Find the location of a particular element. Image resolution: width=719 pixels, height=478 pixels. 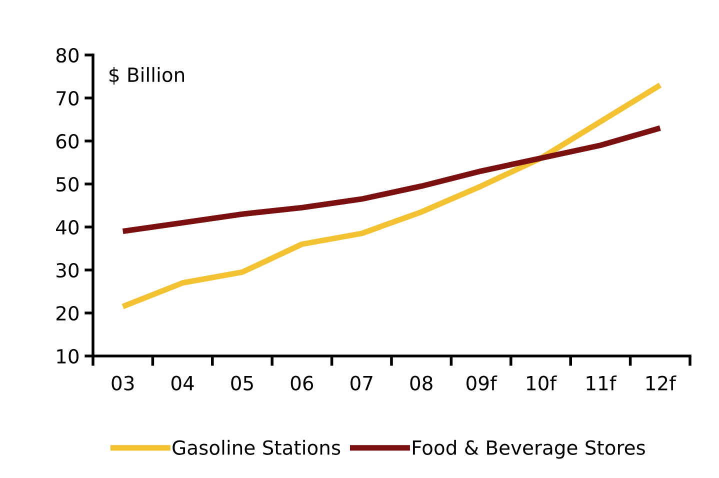

legend-label: Gasoline Stations is located at coordinates (256, 447).